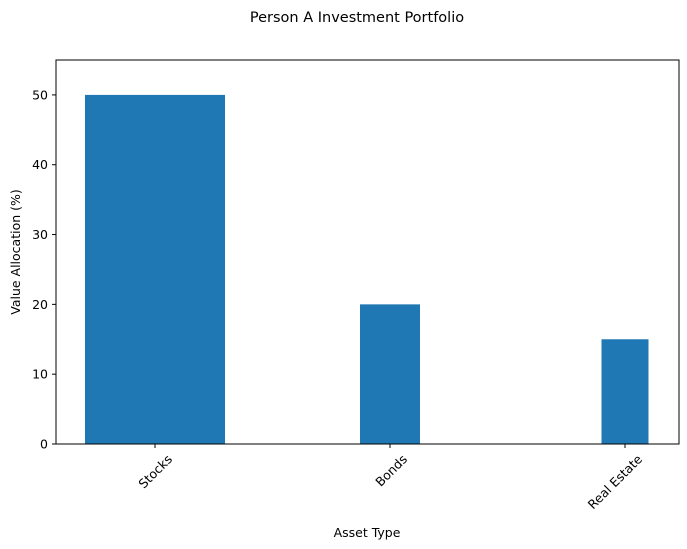 This screenshot has height=549, width=687. I want to click on x-tick-label: Real Estate, so click(615, 481).